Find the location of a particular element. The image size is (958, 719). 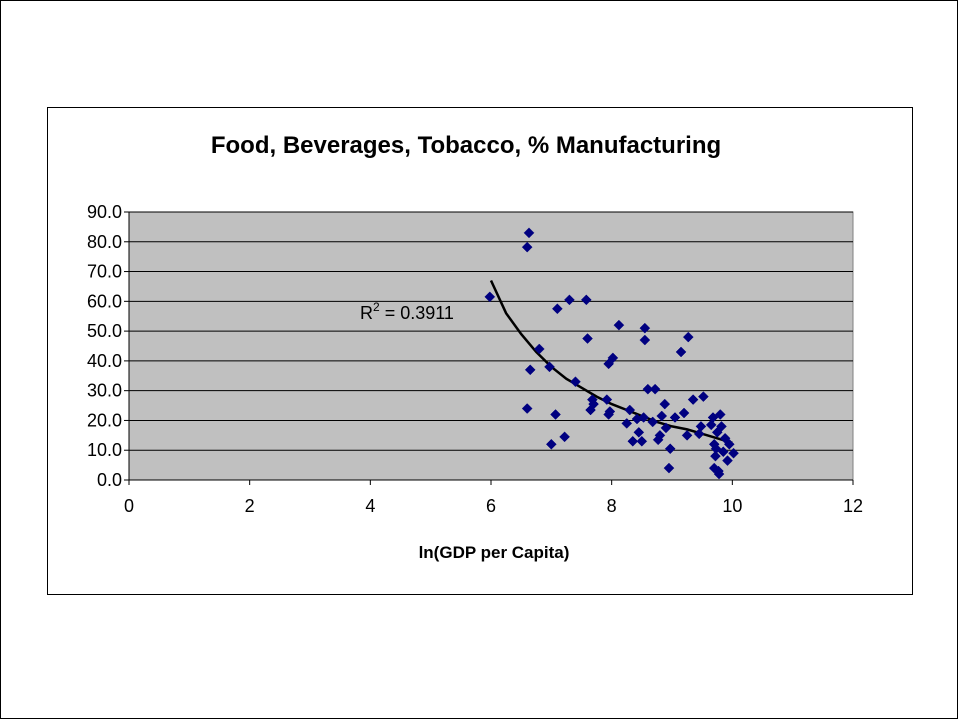

y-tick-label: 0.0 is located at coordinates (109, 480).